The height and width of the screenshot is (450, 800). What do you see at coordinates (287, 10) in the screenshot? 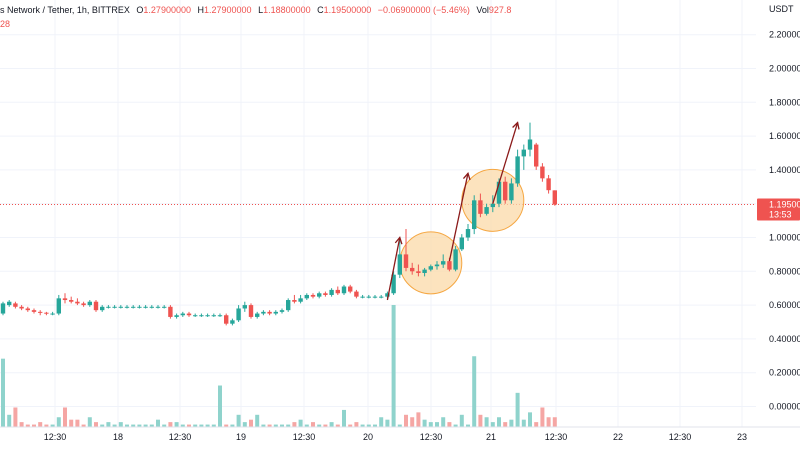
I see `low-value: 1.18800000` at bounding box center [287, 10].